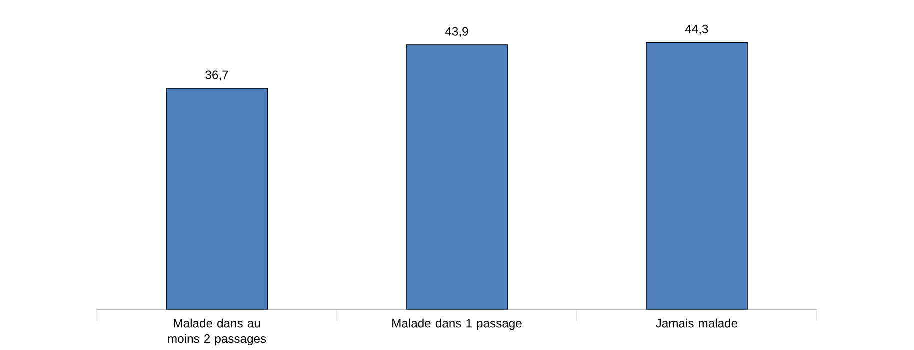  I want to click on data-label: 44,3, so click(696, 30).